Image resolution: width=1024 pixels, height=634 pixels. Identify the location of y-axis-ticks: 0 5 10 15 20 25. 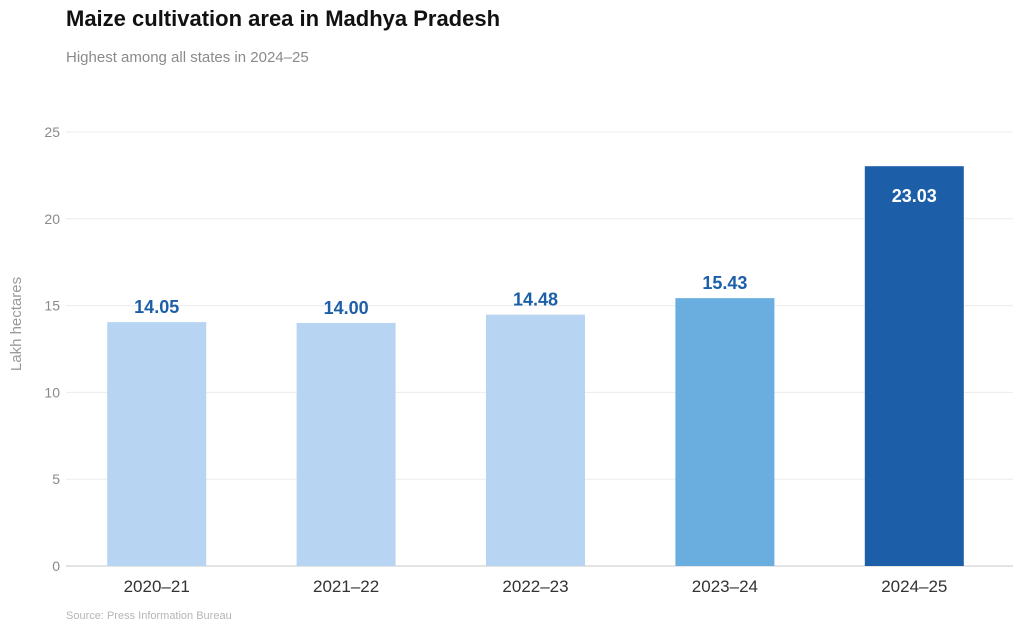
(52, 349).